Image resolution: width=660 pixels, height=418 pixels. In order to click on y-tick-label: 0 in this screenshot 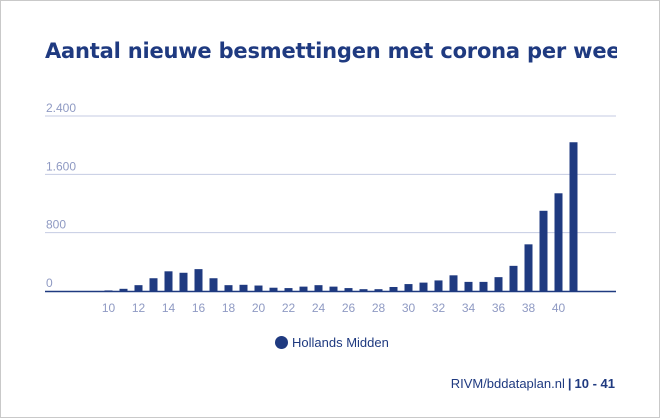, I will do `click(49, 283)`.